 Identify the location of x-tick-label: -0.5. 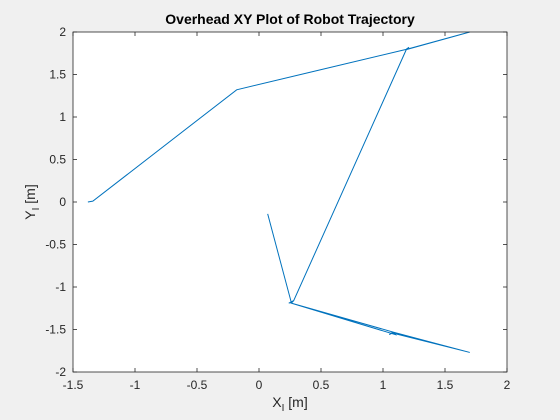
(197, 385).